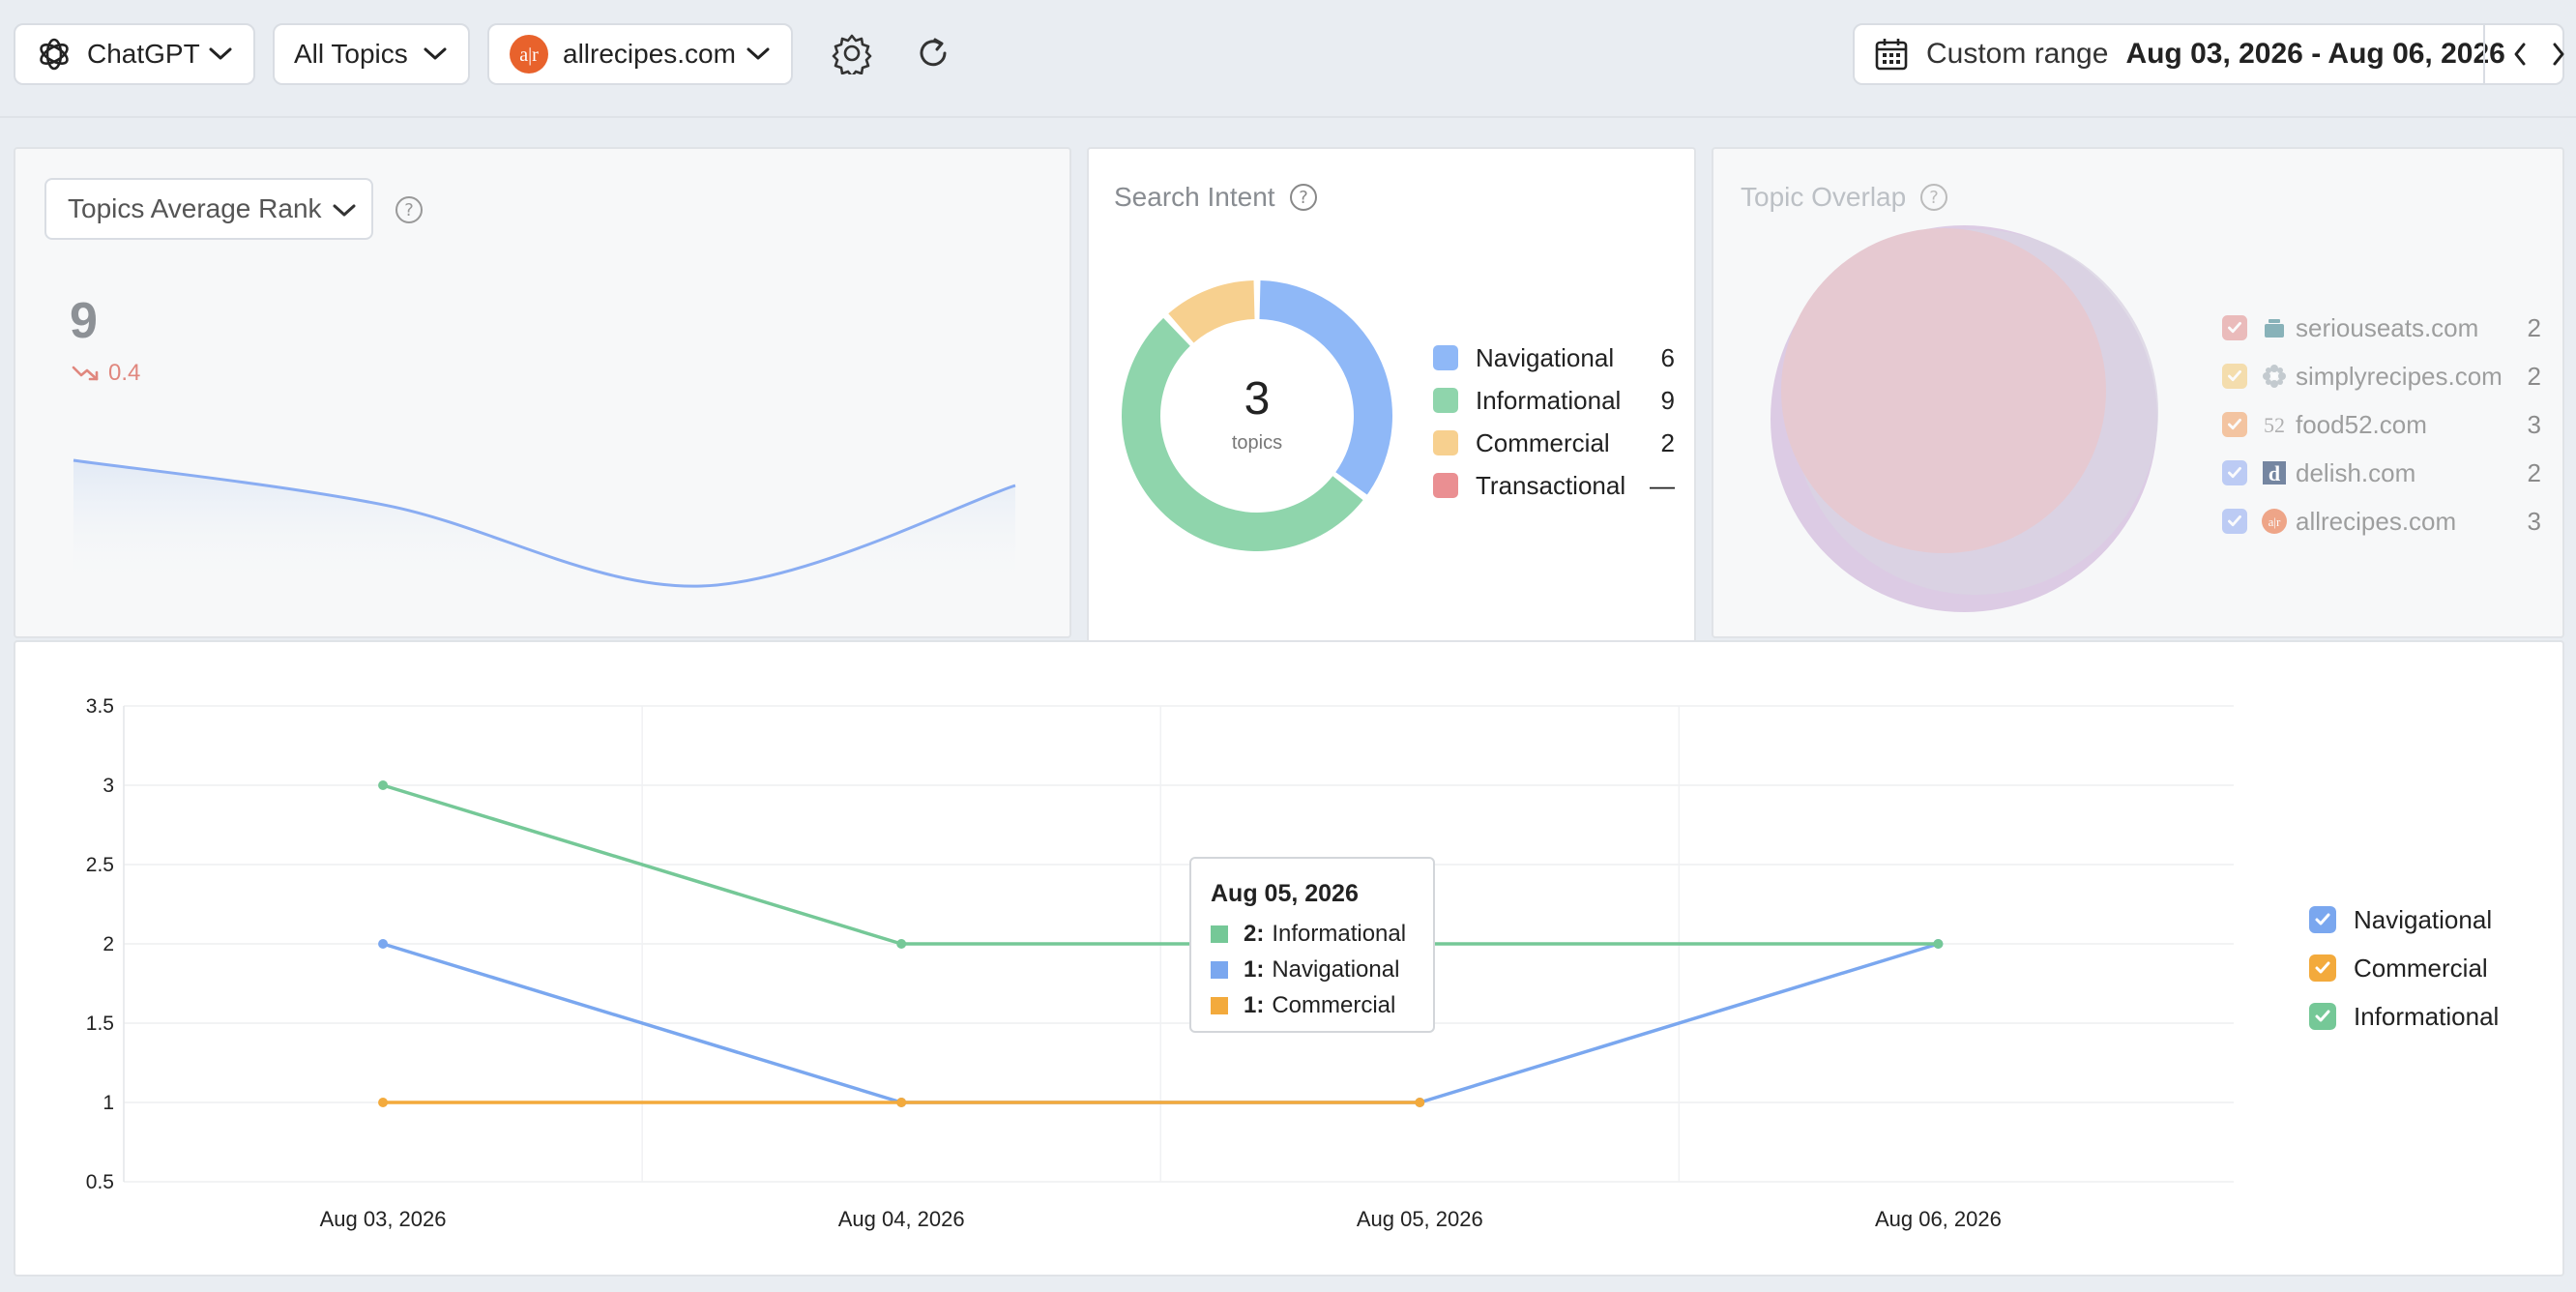 This screenshot has width=2576, height=1292. I want to click on overlap-item-food52: 52 food52.com 3, so click(2381, 424).